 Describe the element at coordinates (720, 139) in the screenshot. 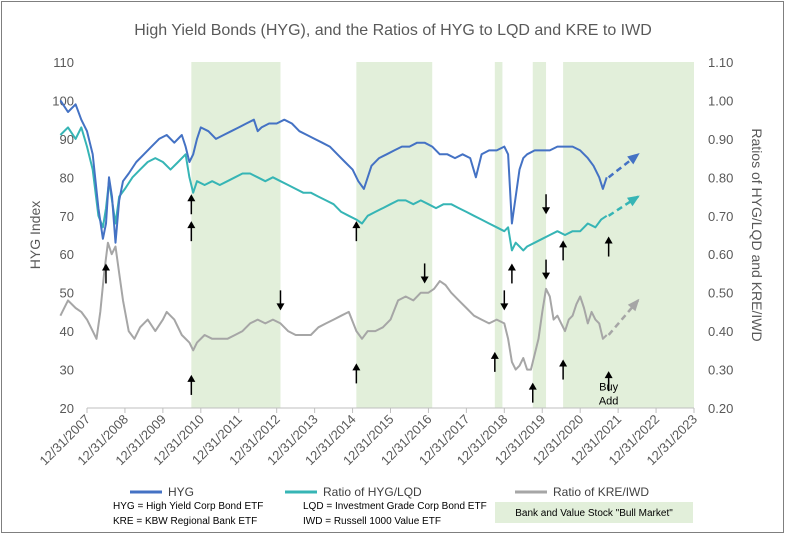

I see `y2-tick-label: 0.90` at that location.